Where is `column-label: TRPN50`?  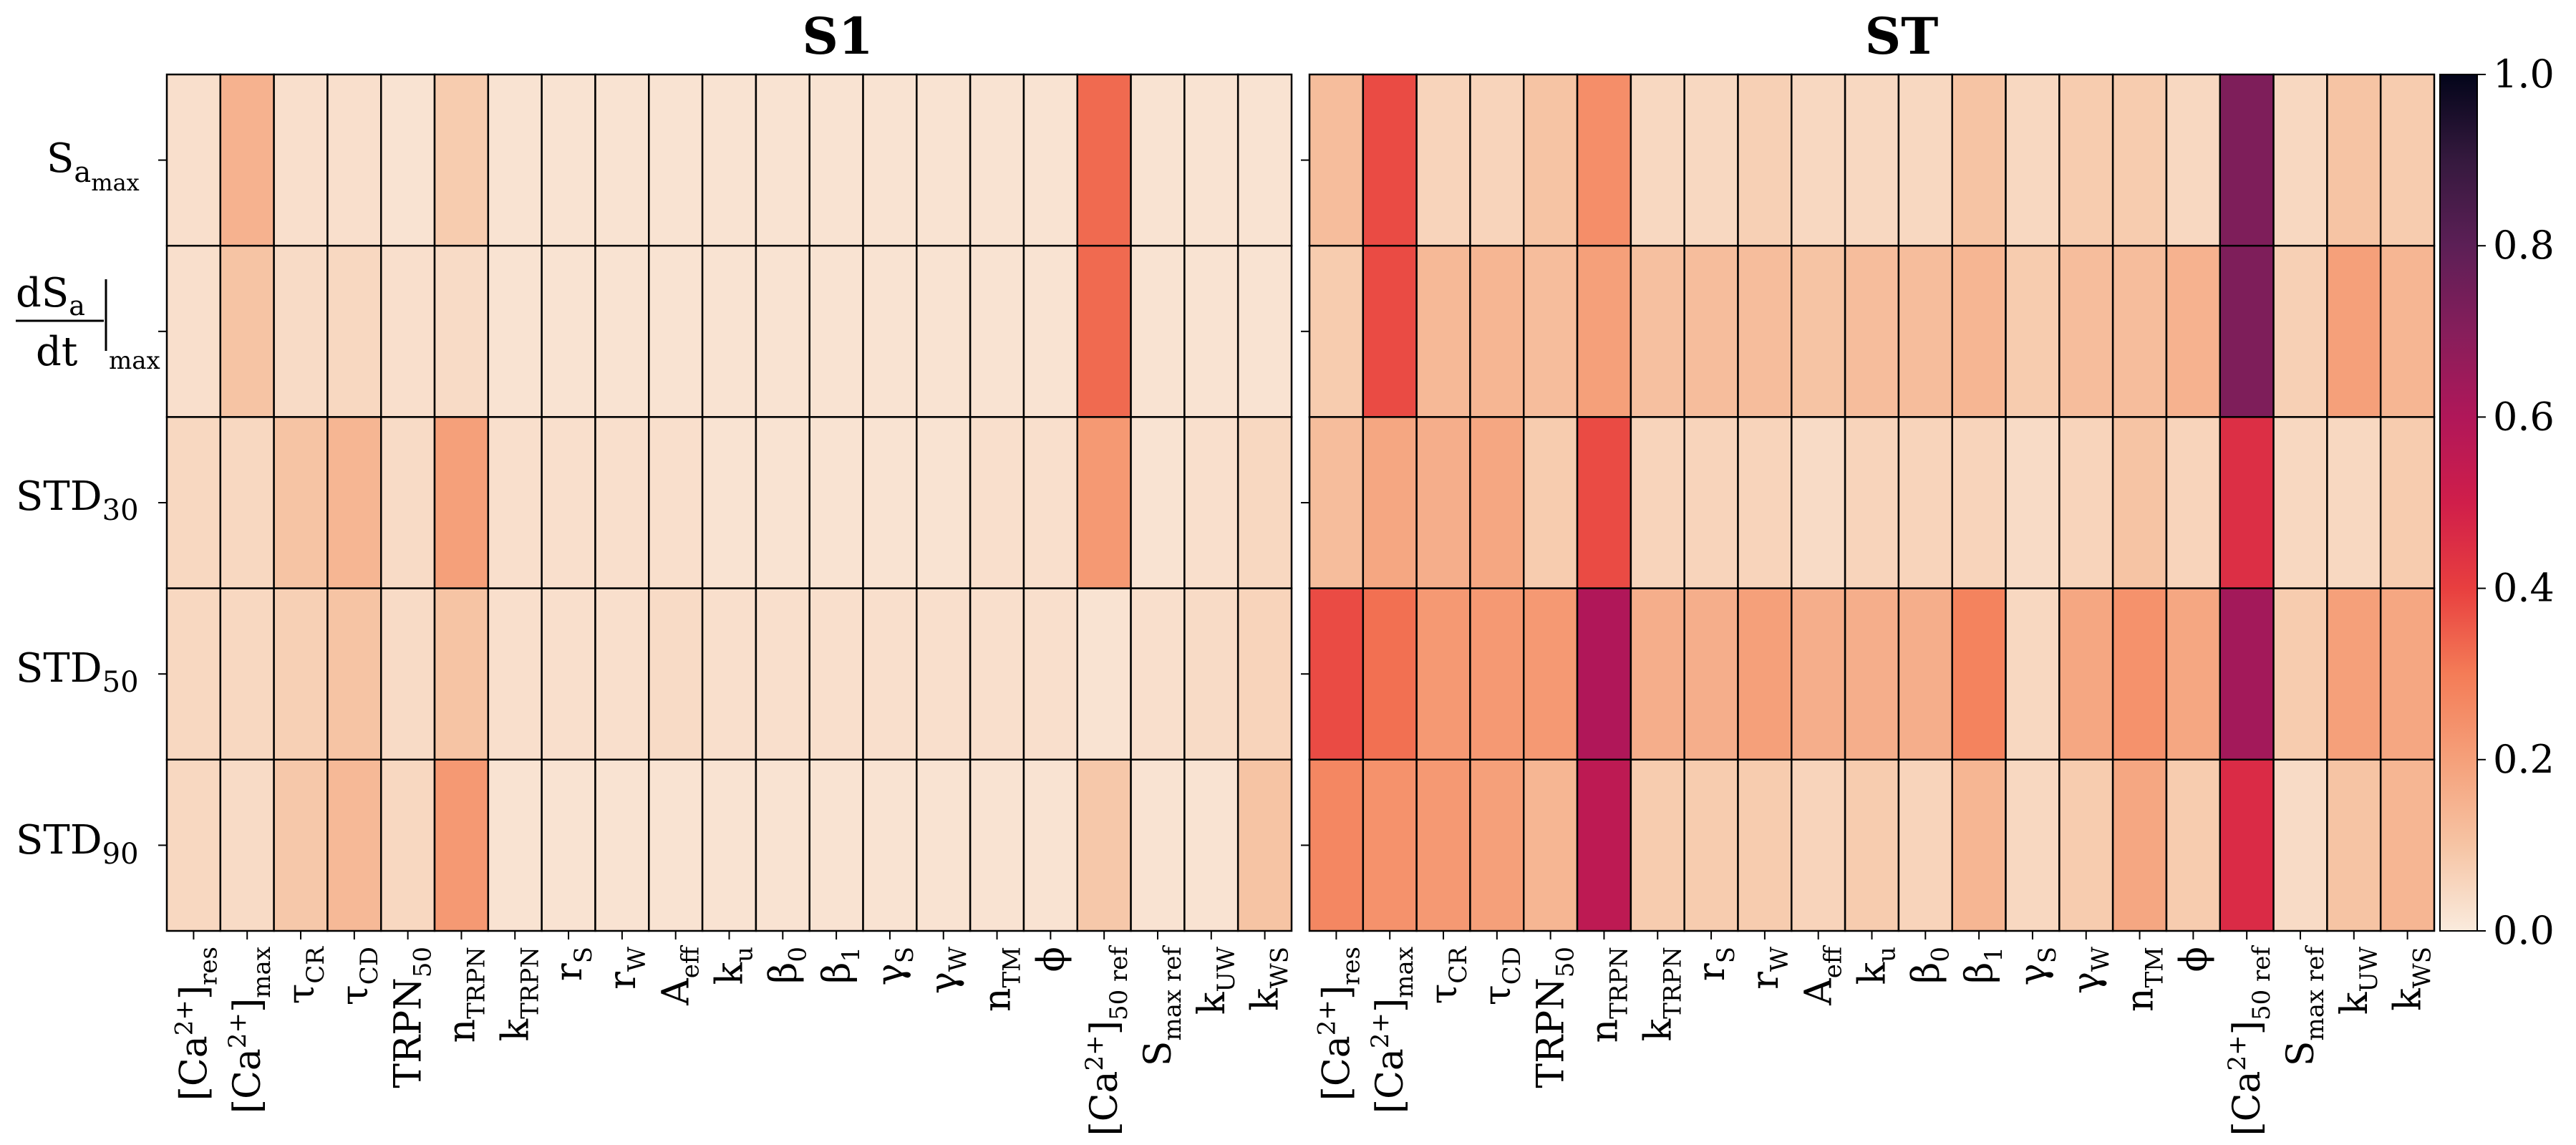
column-label: TRPN50 is located at coordinates (412, 1017).